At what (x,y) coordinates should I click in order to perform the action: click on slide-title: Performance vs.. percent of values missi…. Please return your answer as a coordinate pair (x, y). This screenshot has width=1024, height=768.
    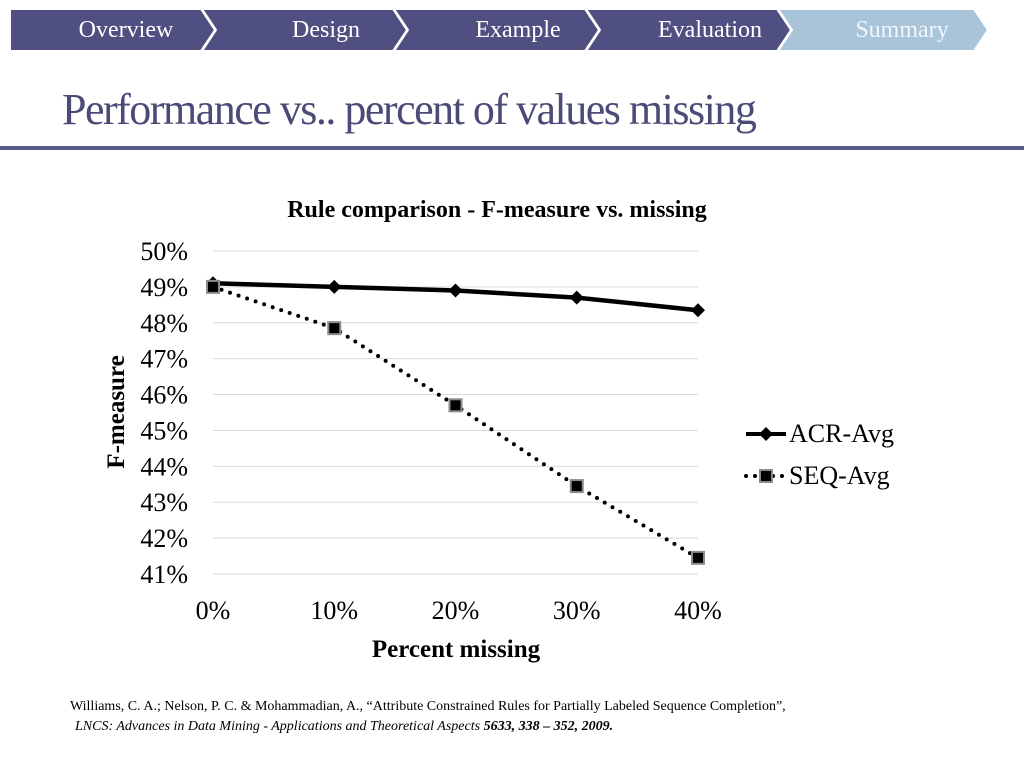
    Looking at the image, I should click on (409, 109).